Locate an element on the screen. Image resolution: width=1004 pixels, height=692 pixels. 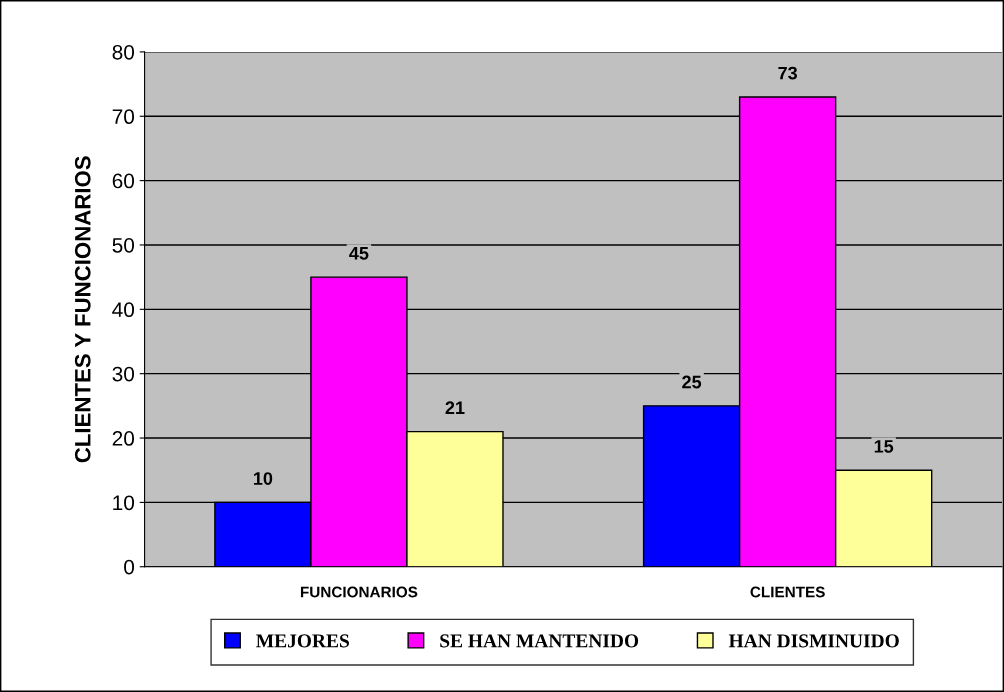
x-tick-label: CLIENTES is located at coordinates (787, 592).